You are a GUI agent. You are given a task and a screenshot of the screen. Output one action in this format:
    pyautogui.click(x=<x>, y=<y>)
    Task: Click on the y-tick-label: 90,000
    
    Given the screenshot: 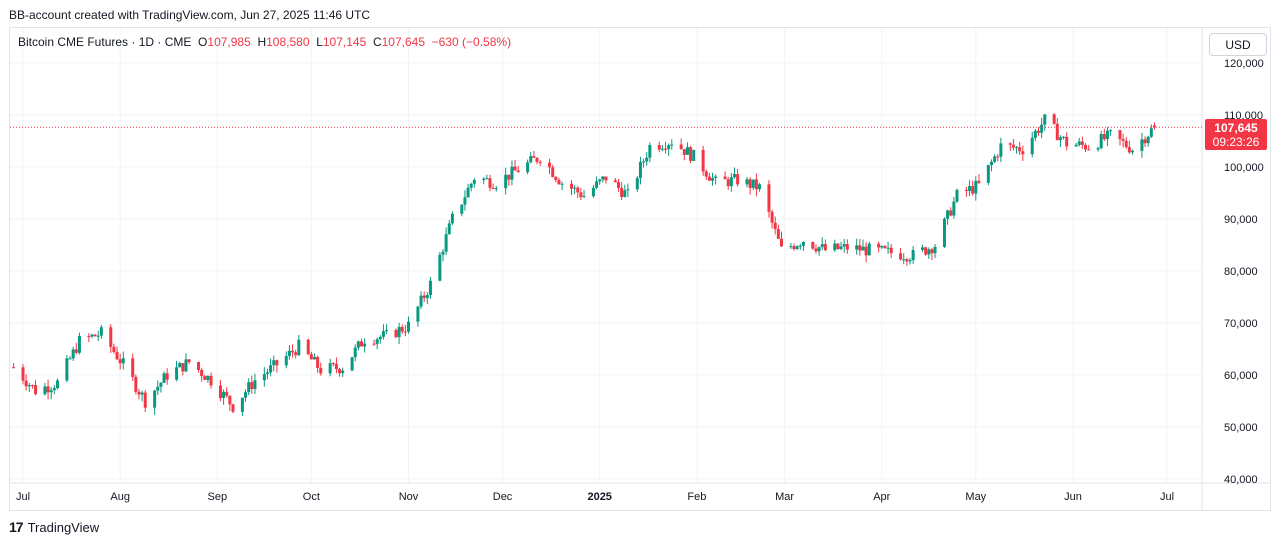 What is the action you would take?
    pyautogui.click(x=1241, y=220)
    